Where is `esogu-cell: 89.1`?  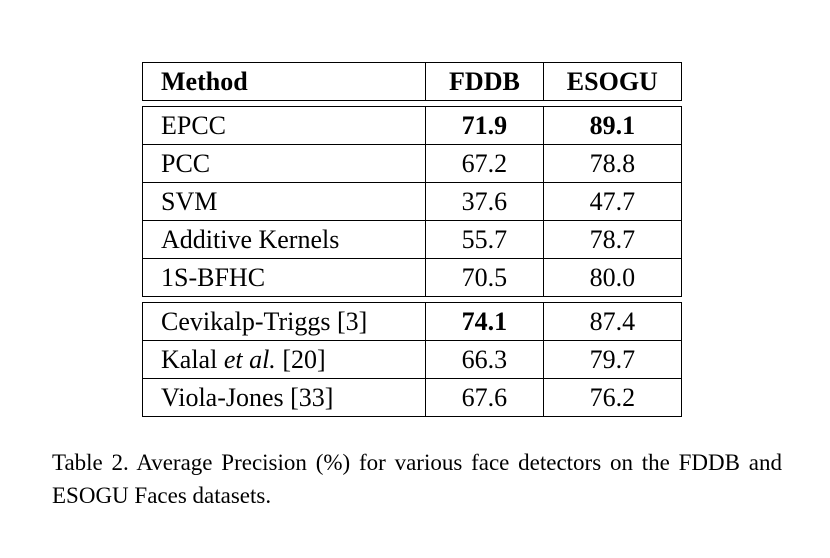
esogu-cell: 89.1 is located at coordinates (612, 125).